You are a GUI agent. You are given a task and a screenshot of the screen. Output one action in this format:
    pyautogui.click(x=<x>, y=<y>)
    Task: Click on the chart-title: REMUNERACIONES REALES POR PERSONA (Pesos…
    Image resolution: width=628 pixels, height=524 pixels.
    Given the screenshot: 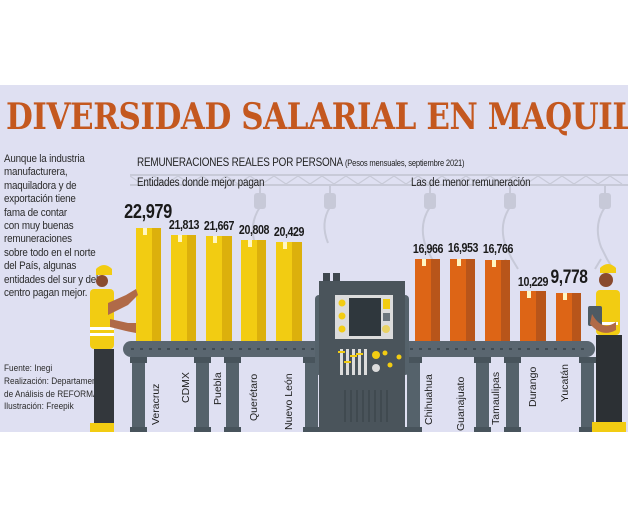 What is the action you would take?
    pyautogui.click(x=301, y=163)
    